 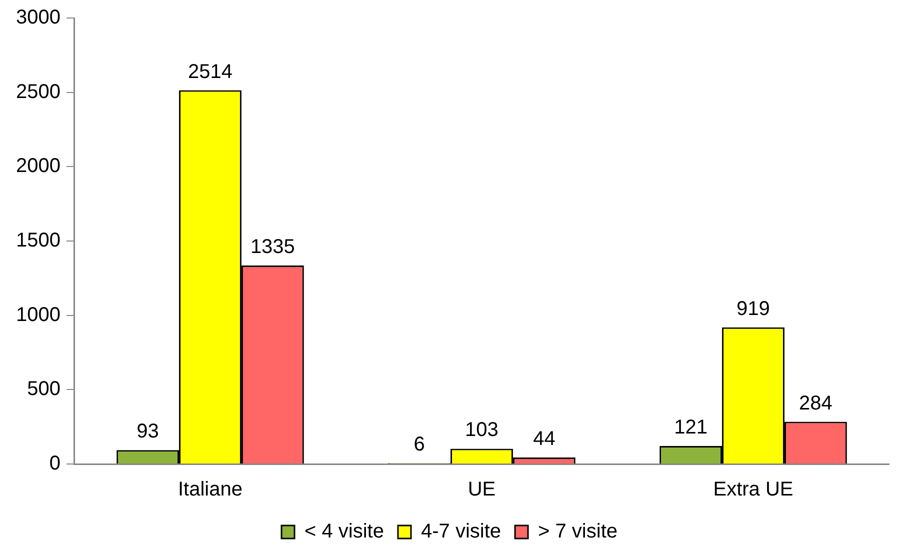 I want to click on data-label: 6, so click(x=419, y=445).